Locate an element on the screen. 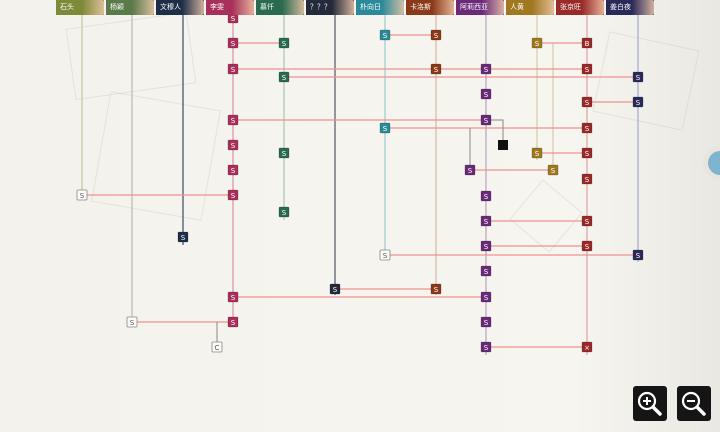  character-tab: 杨颖 is located at coordinates (130, 7).